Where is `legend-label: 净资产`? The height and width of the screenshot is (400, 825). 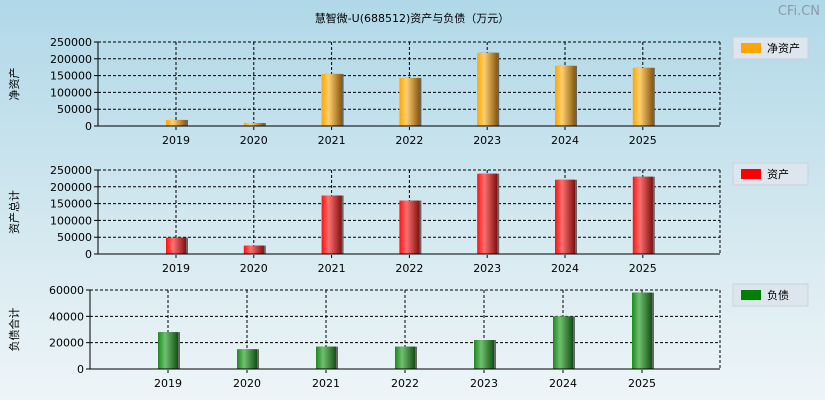
legend-label: 净资产 is located at coordinates (783, 48).